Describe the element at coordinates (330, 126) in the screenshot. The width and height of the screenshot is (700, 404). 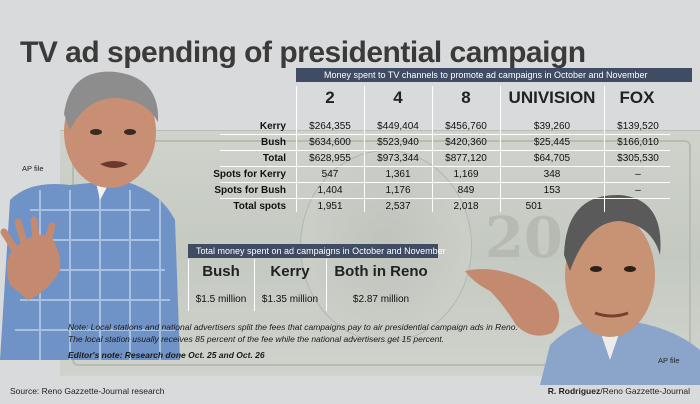
I see `table-cell: $264,355` at that location.